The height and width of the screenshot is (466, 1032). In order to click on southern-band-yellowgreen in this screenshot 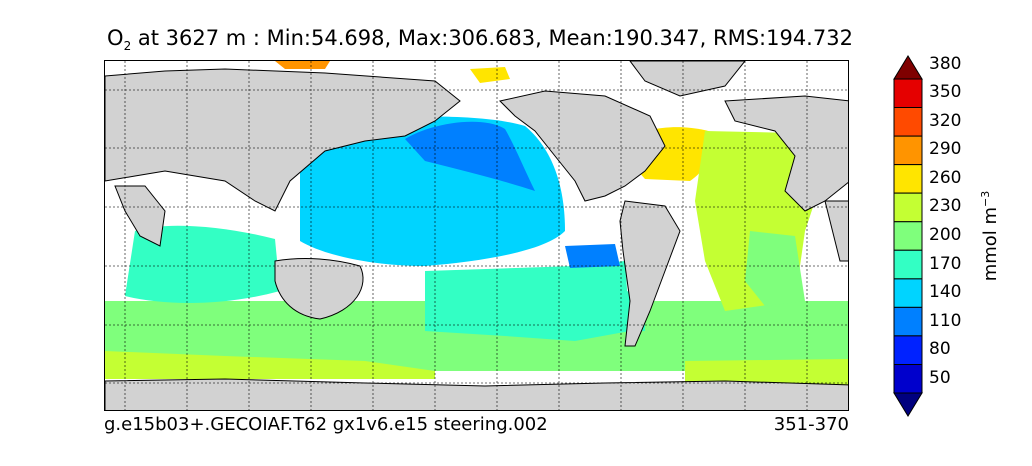, I will do `click(270, 365)`.